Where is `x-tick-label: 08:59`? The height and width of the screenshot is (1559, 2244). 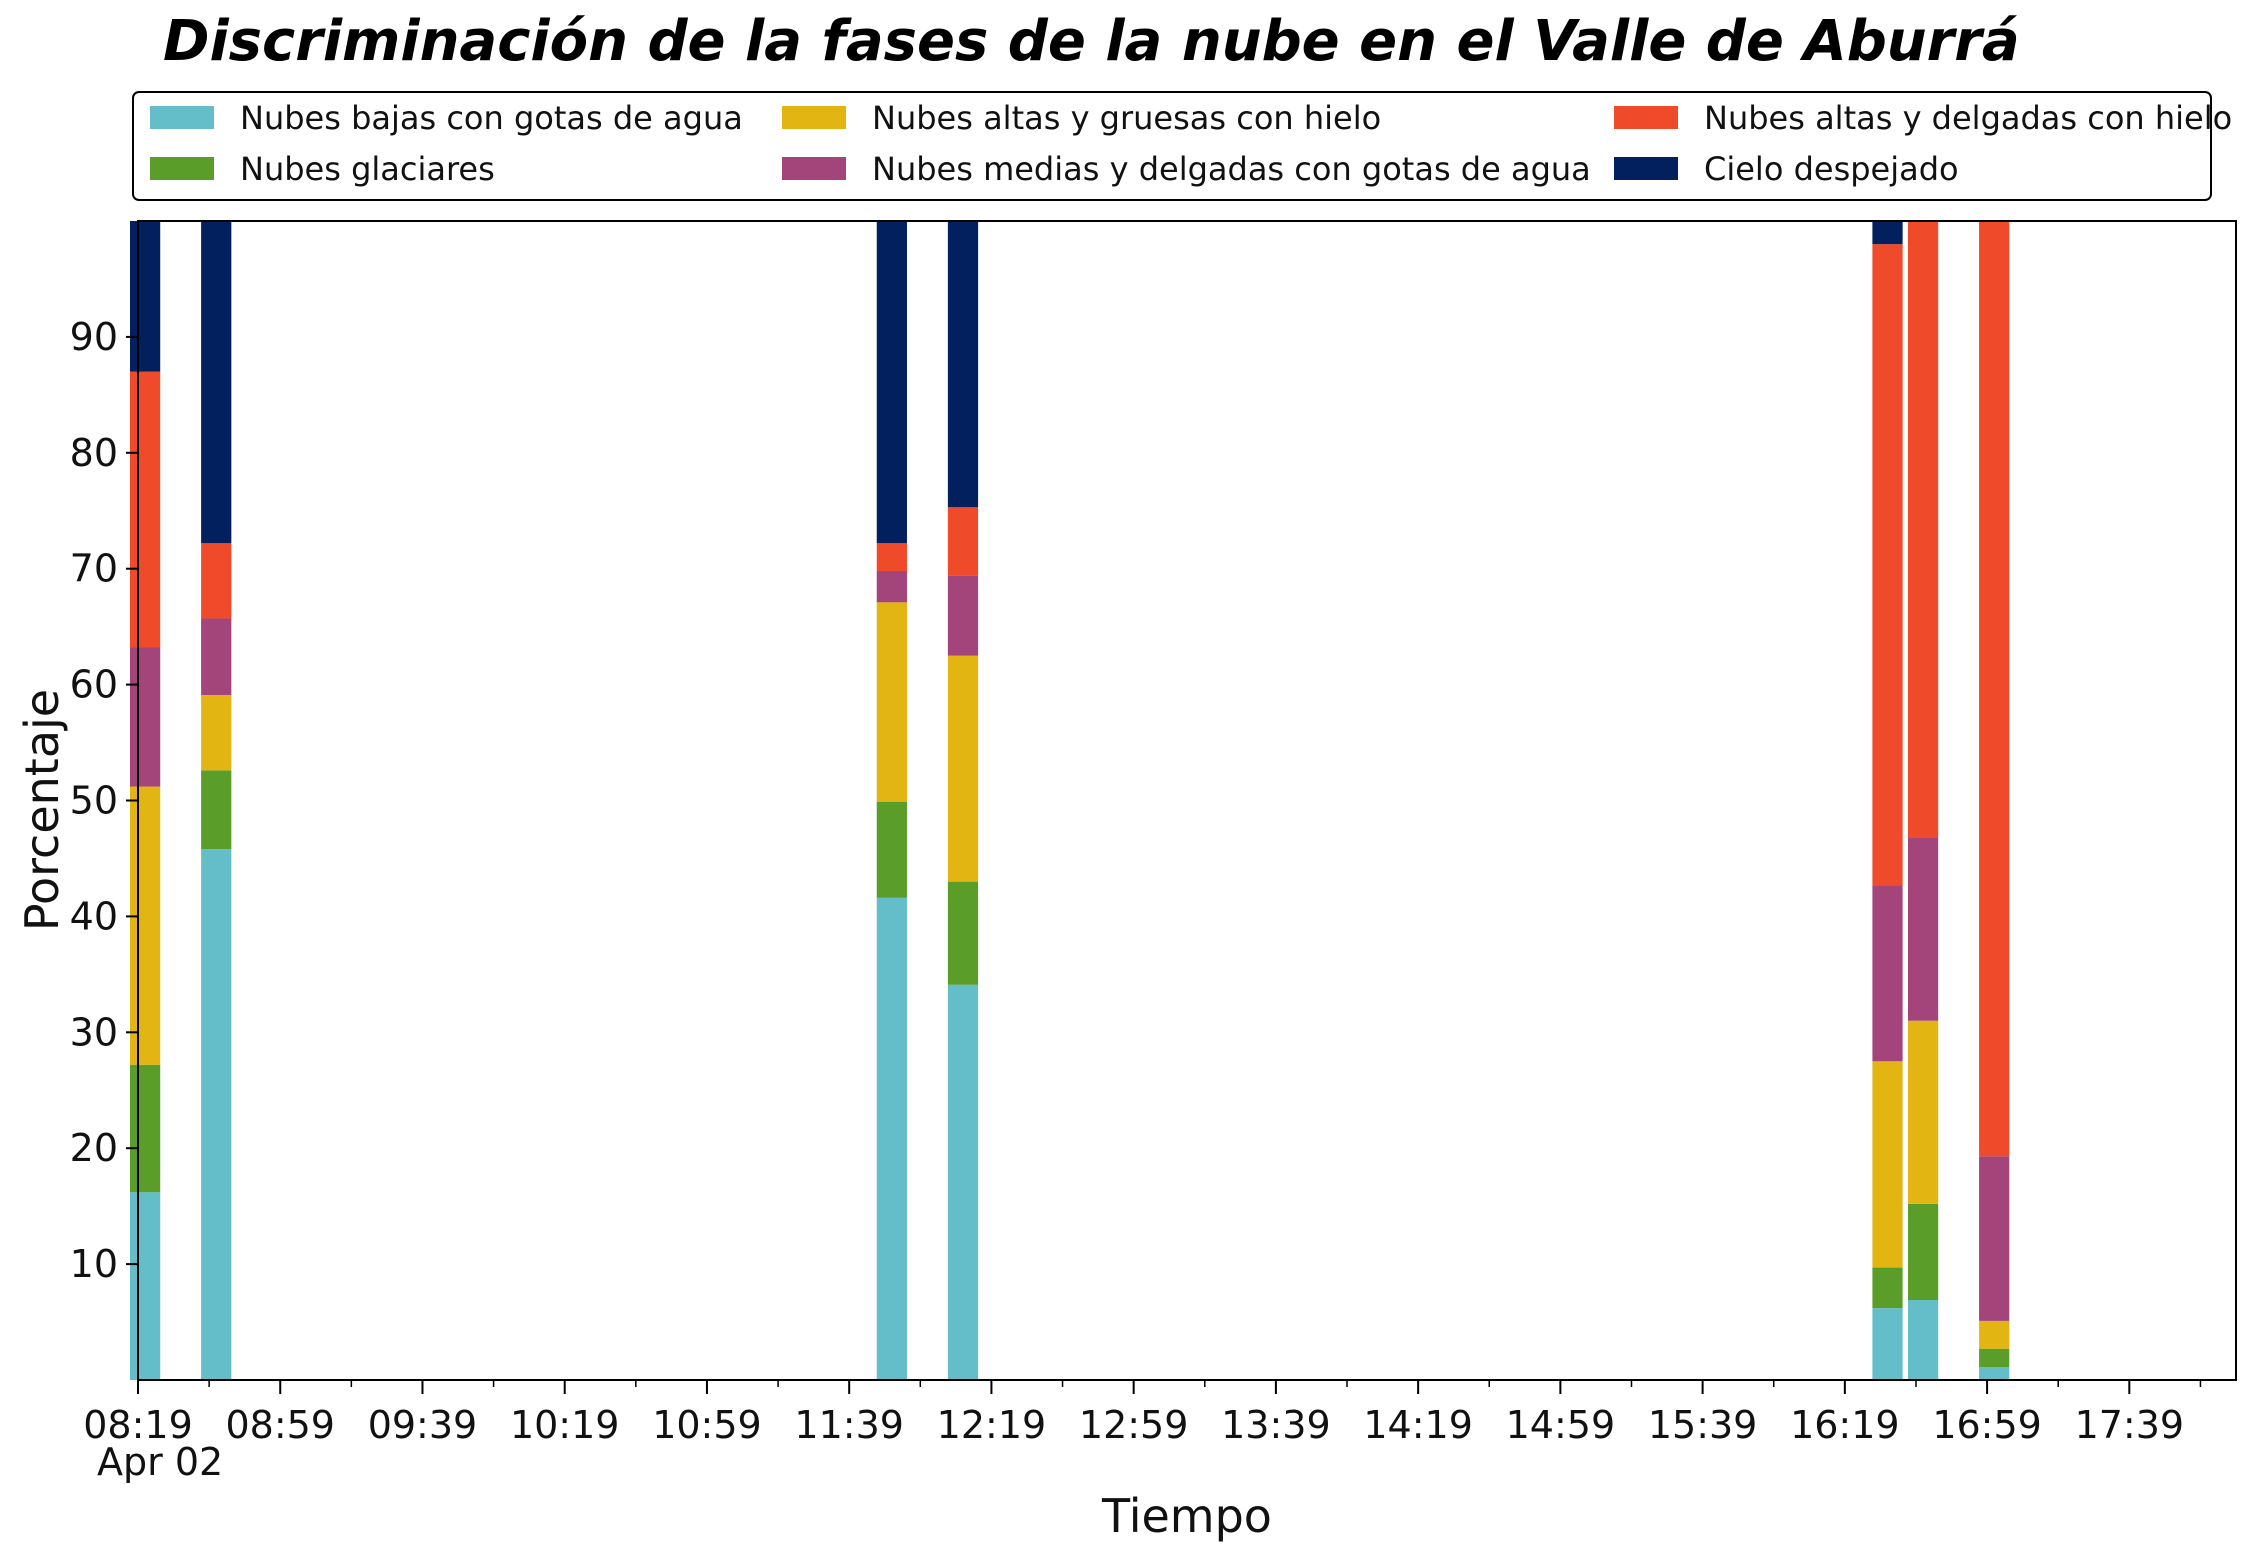 x-tick-label: 08:59 is located at coordinates (280, 1425).